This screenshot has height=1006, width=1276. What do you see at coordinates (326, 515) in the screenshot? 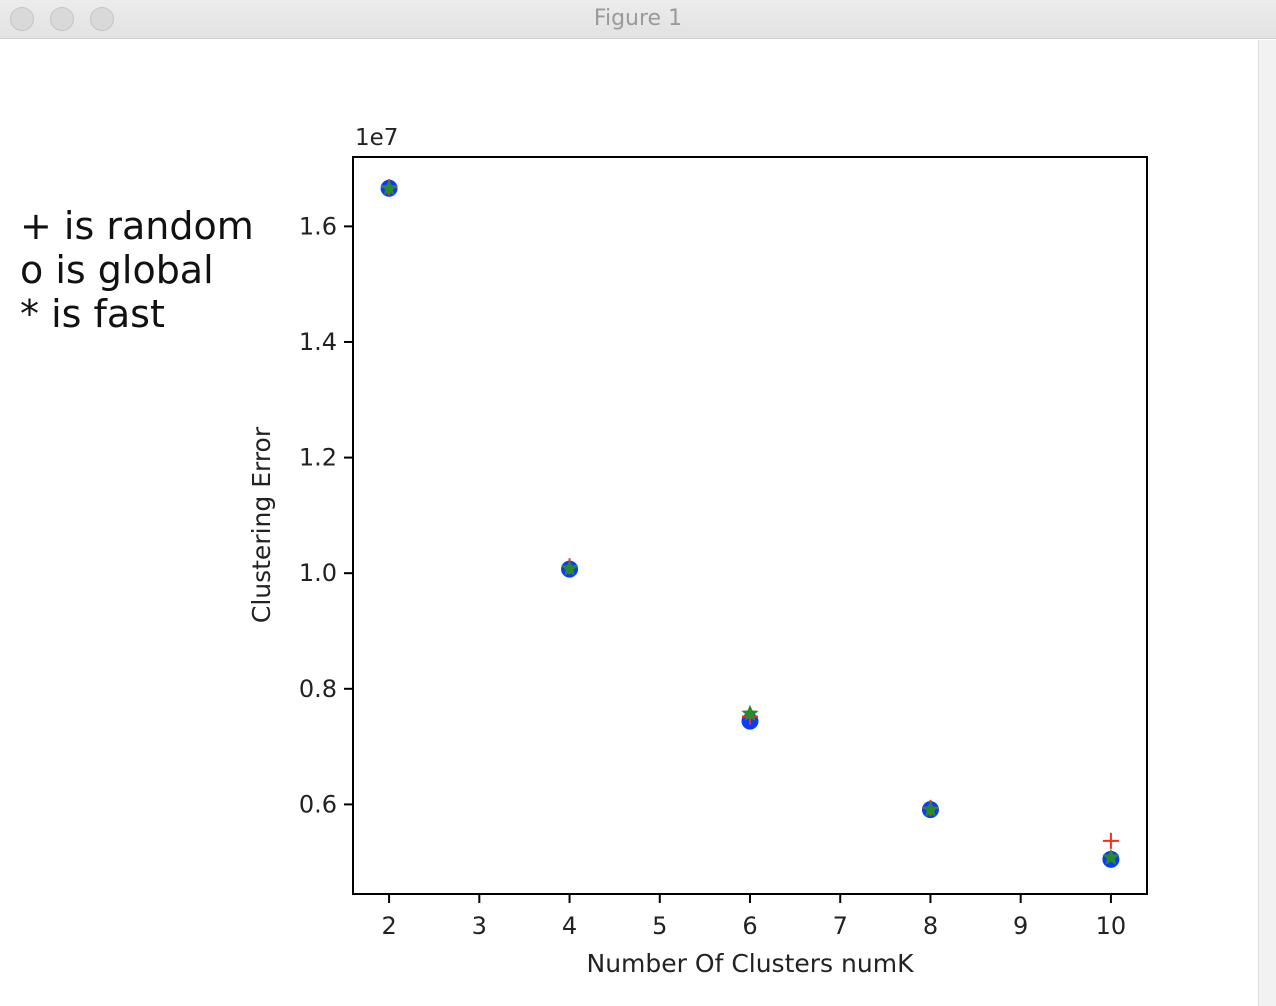
I see `y-axis-ticks: 0.6 0.8 1.0 1.2 1.4 1.6` at bounding box center [326, 515].